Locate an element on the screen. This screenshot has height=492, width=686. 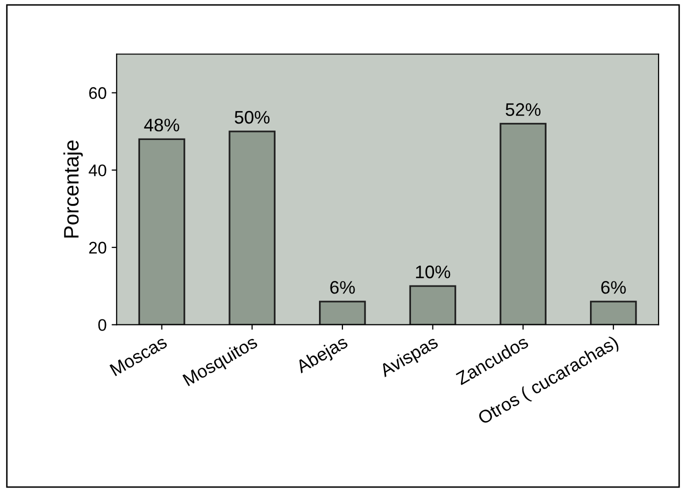
data-label: 50% is located at coordinates (252, 117).